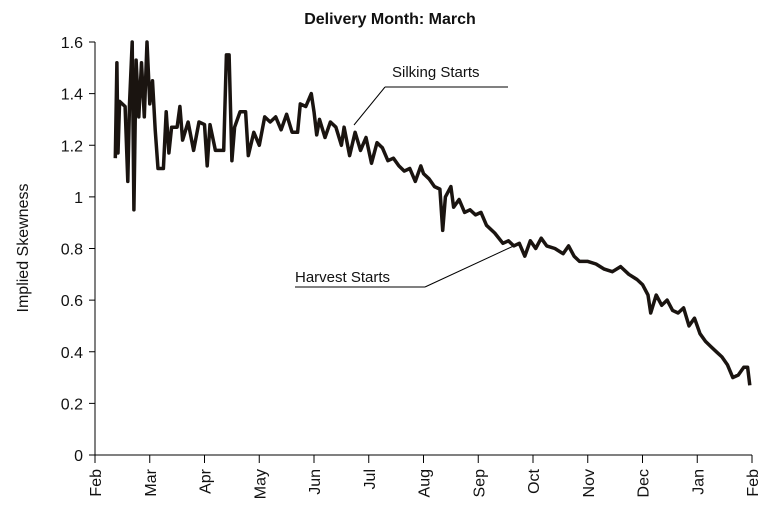 This screenshot has height=516, width=772. What do you see at coordinates (151, 482) in the screenshot?
I see `x-tick-label: Mar` at bounding box center [151, 482].